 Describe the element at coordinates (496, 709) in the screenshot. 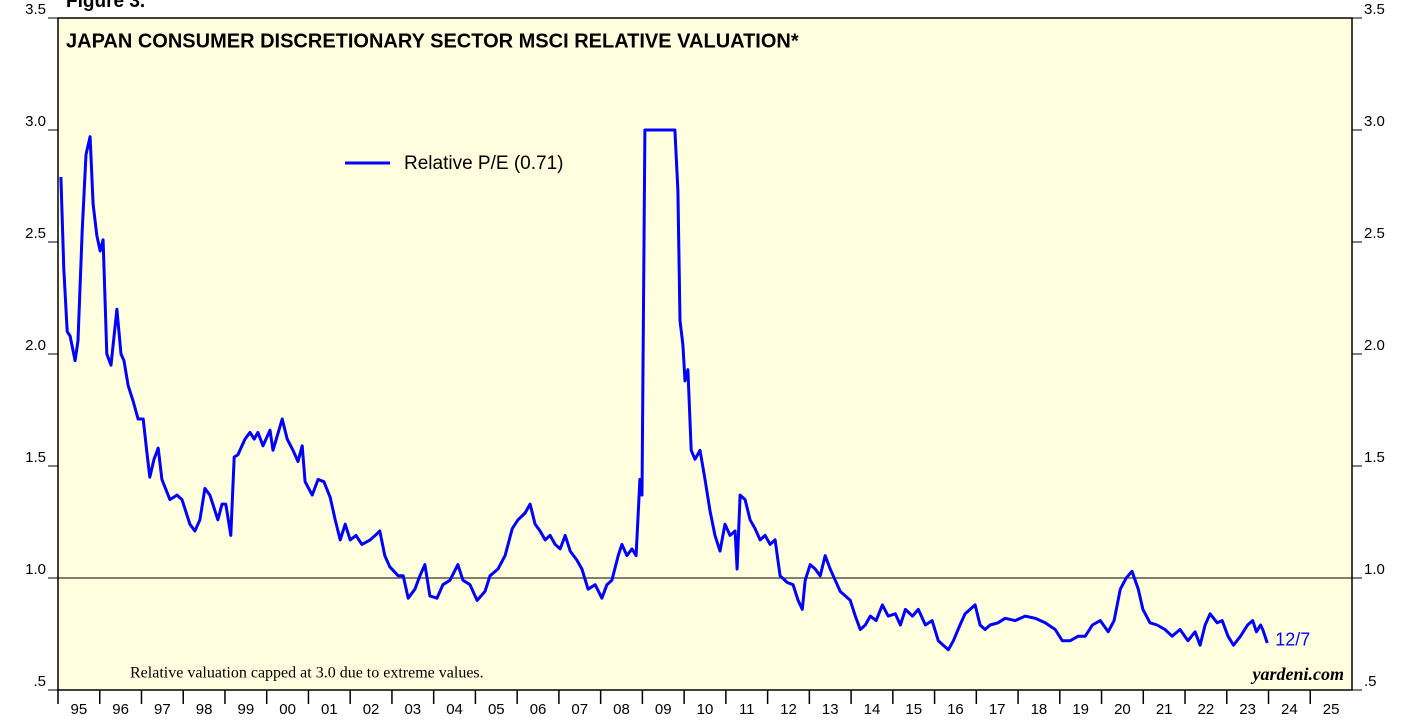

I see `x-tick-label: 05` at that location.